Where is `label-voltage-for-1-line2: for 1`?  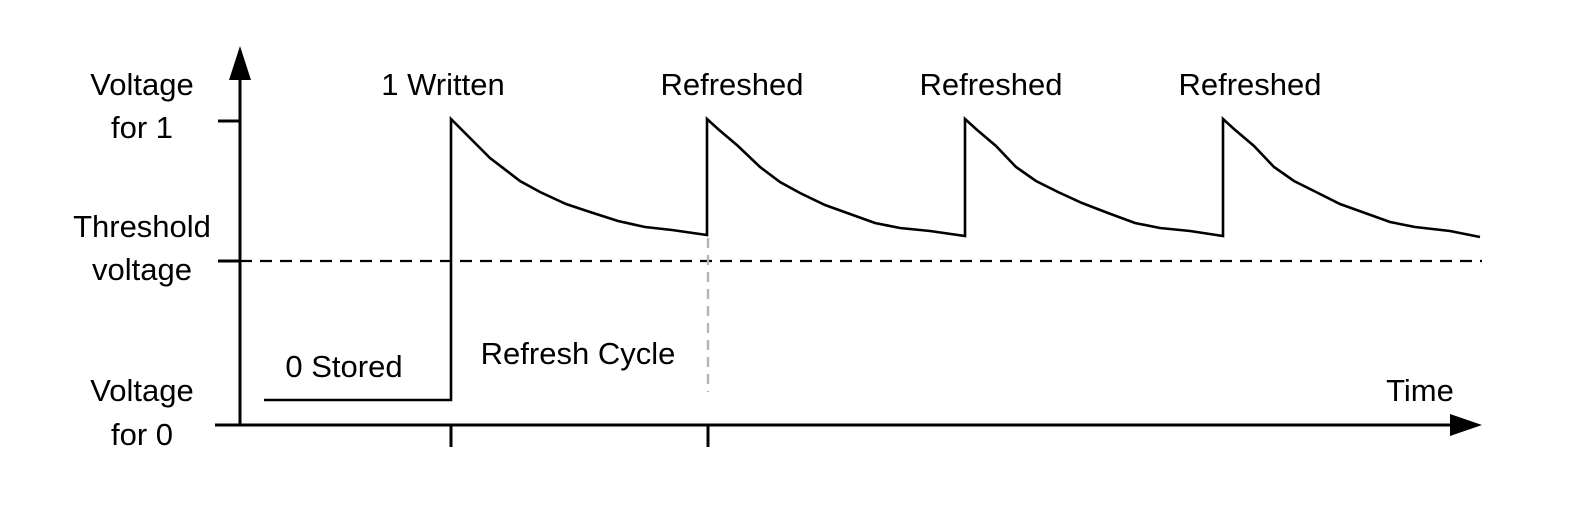
label-voltage-for-1-line2: for 1 is located at coordinates (142, 127).